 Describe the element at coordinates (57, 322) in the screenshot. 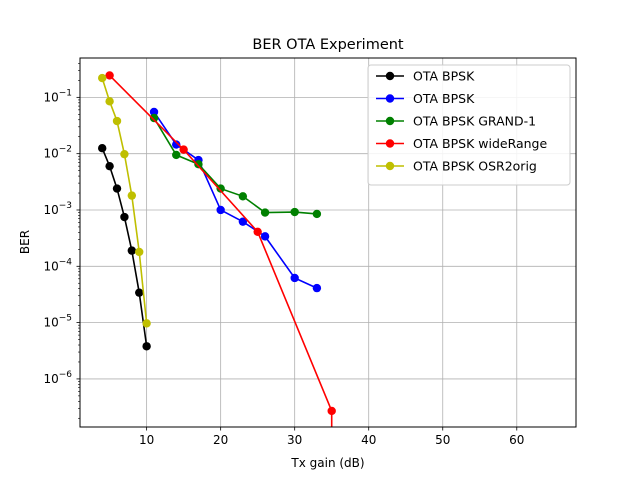

I see `y-tick-label: 10⁻⁵` at that location.